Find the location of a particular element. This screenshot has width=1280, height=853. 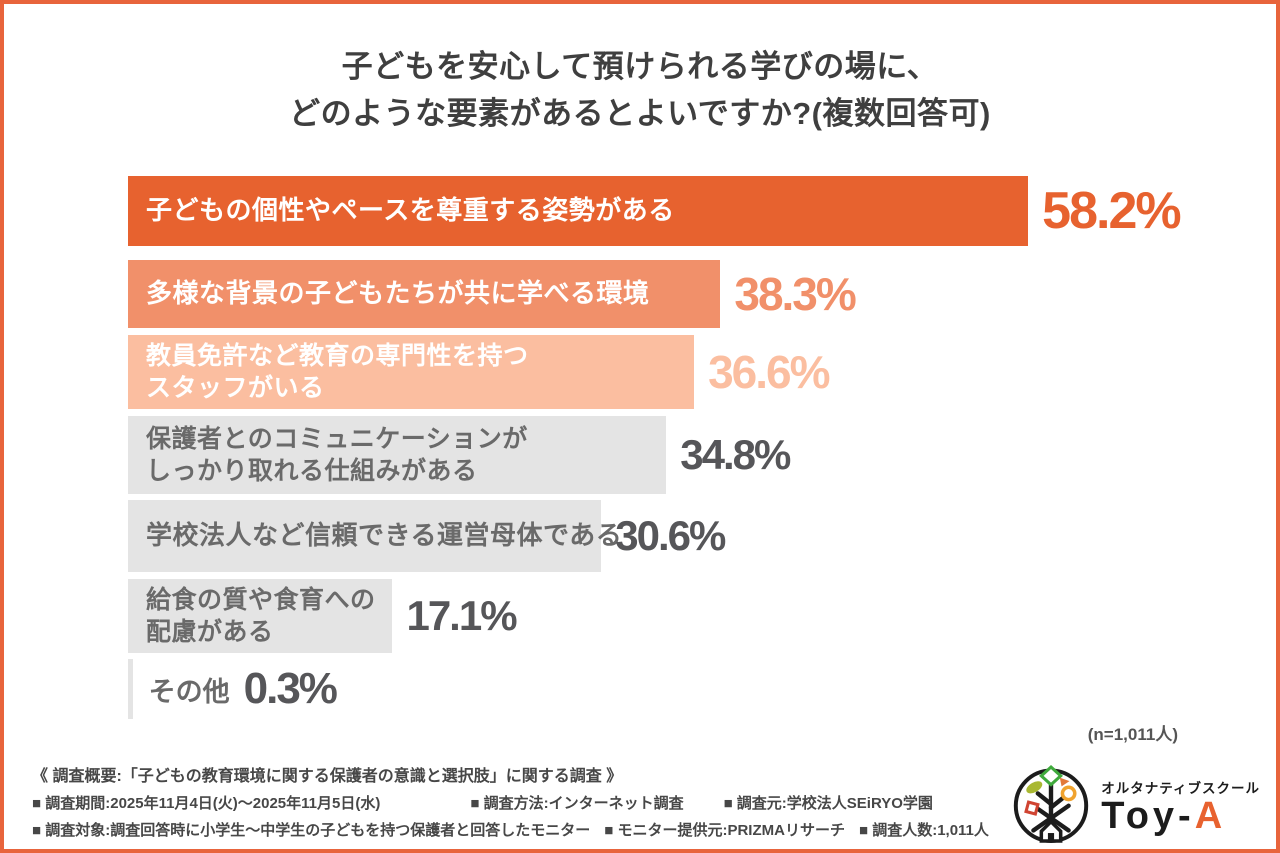

bar: 保護者とのコミュニケーションが しっかり取れる仕組みがある is located at coordinates (397, 455).